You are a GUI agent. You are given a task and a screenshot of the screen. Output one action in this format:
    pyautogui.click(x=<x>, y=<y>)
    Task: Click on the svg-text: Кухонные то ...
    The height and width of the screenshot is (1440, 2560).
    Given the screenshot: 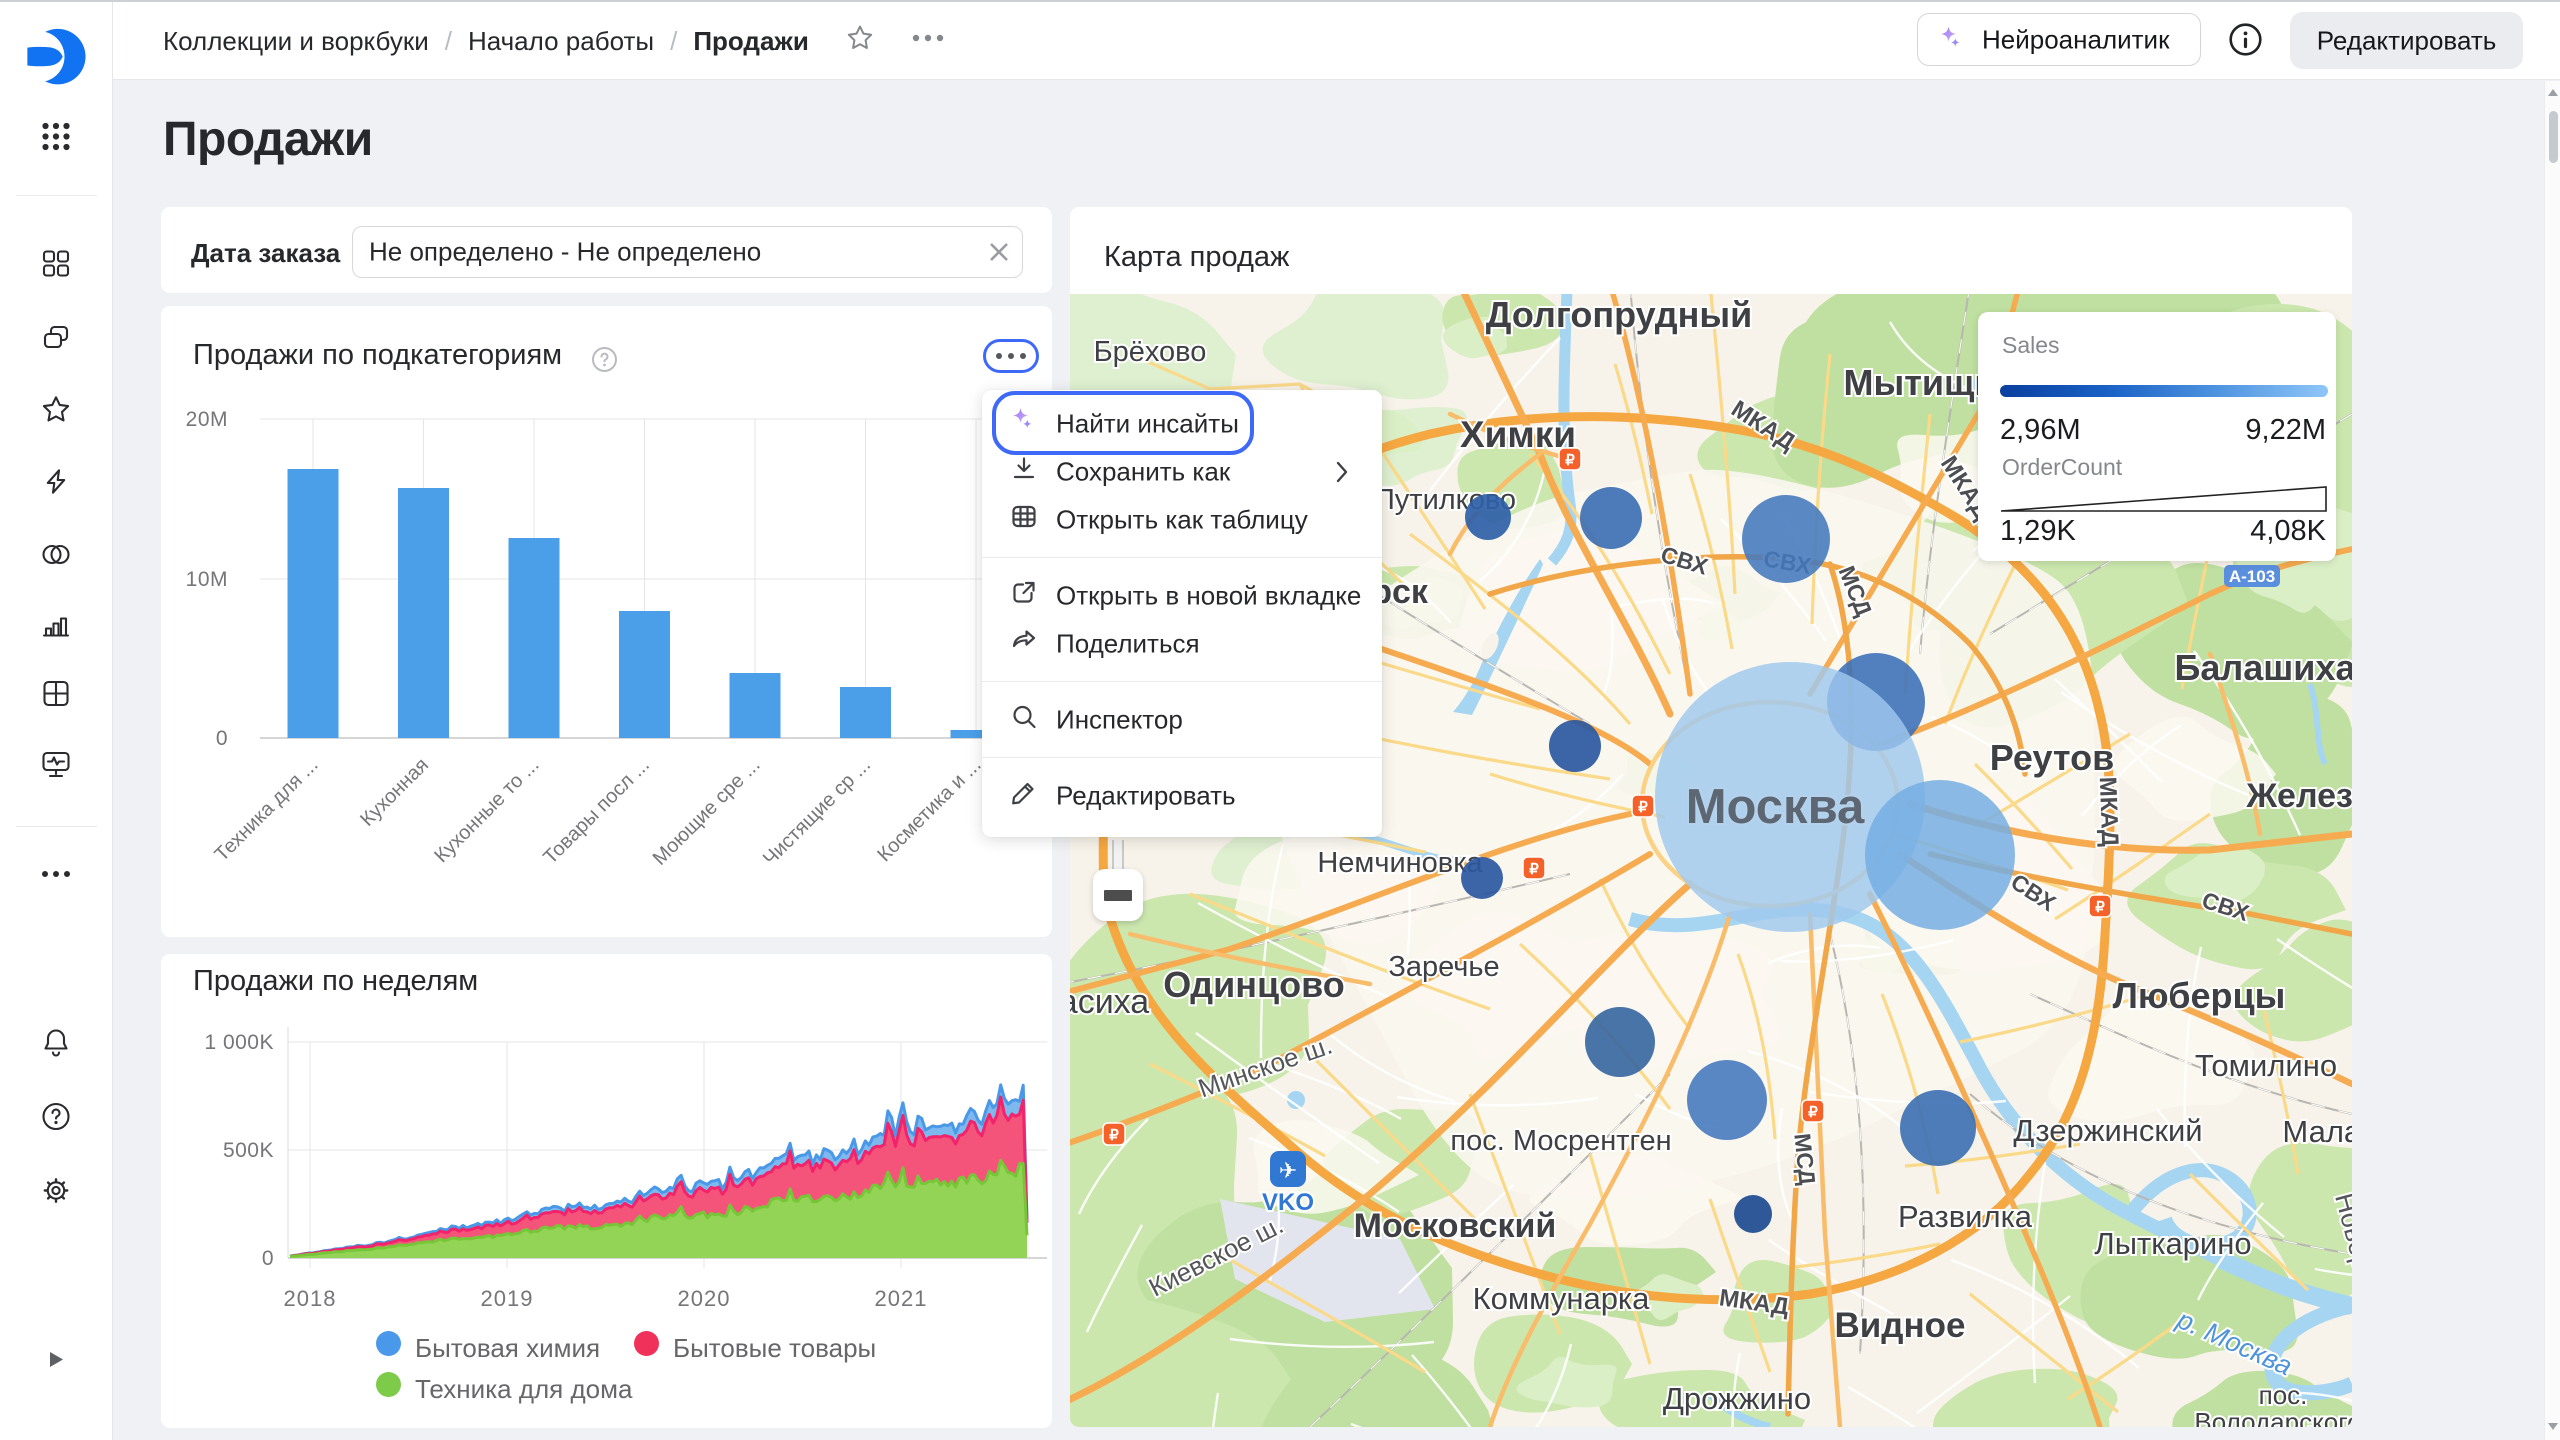 What is the action you would take?
    pyautogui.click(x=486, y=810)
    